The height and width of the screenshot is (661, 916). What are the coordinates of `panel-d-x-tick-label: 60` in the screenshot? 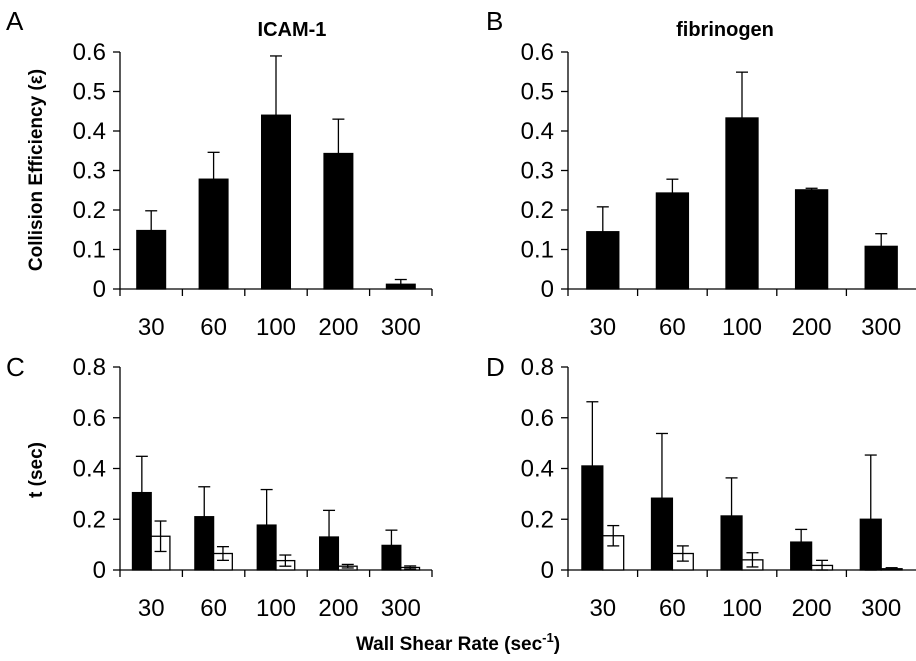 It's located at (672, 608).